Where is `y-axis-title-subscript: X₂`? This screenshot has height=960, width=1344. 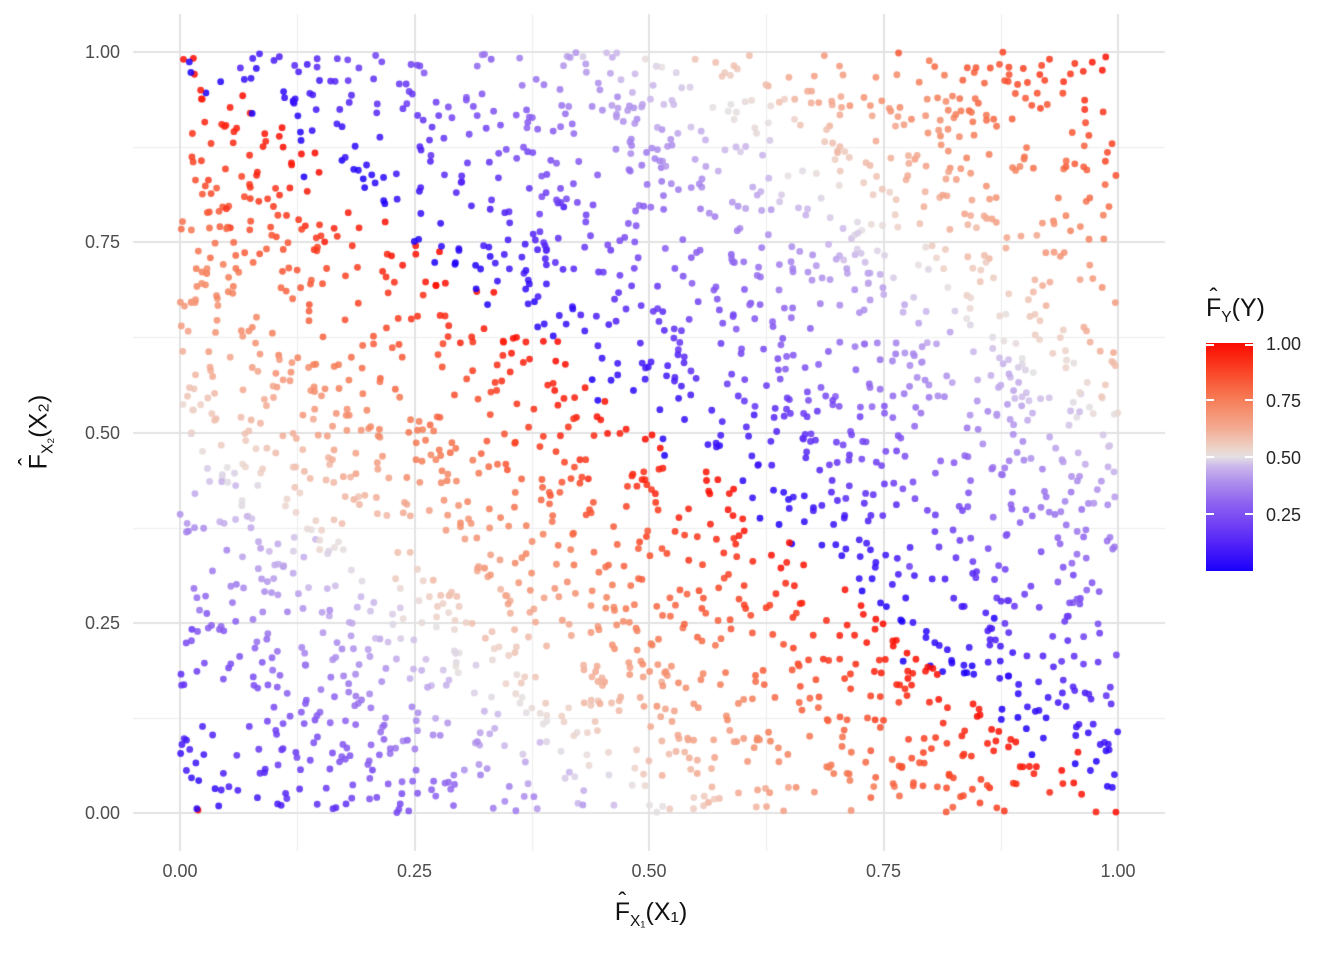 y-axis-title-subscript: X₂ is located at coordinates (48, 446).